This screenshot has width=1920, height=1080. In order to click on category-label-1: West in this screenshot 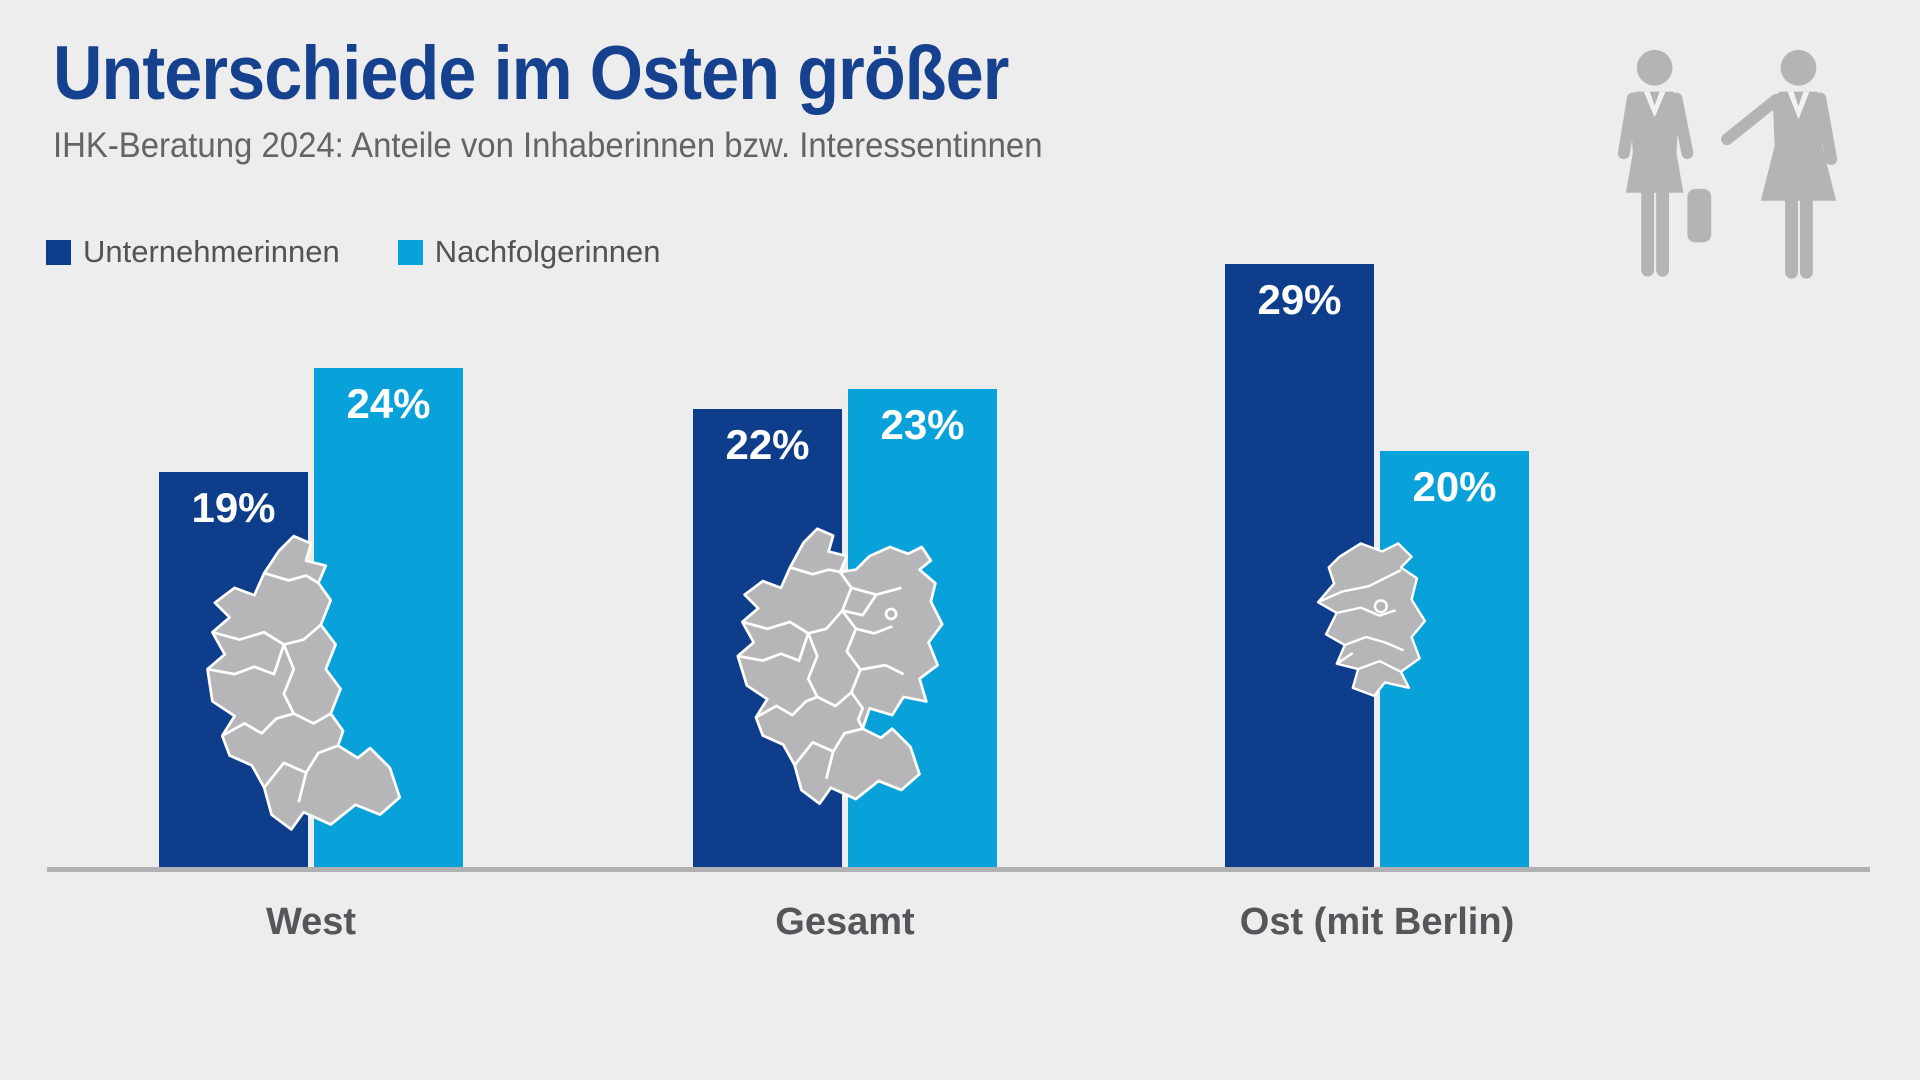, I will do `click(311, 922)`.